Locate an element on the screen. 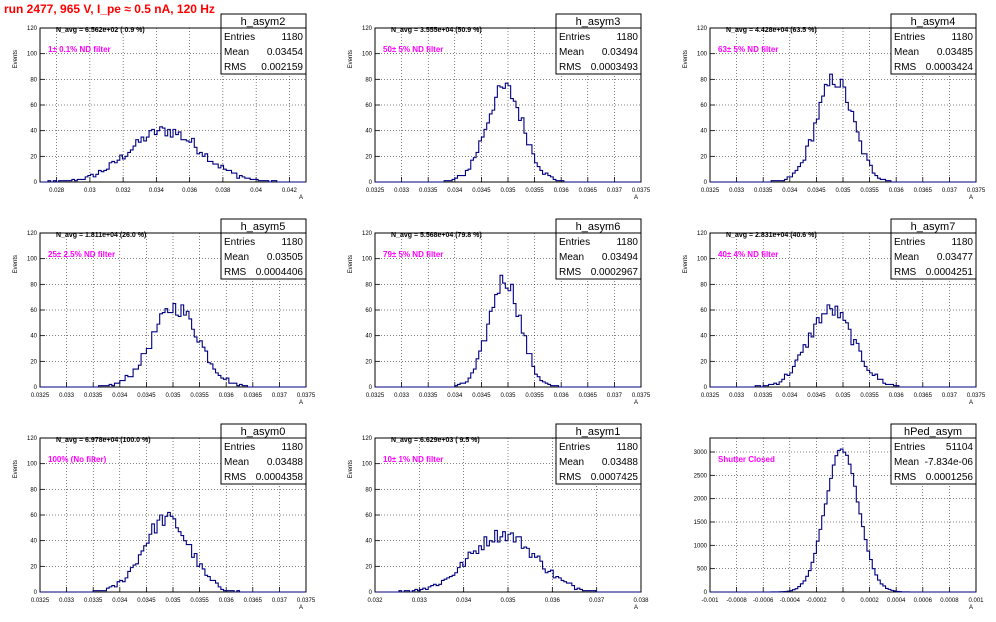 The image size is (996, 622). x-tick-label: 0.0355 is located at coordinates (869, 191).